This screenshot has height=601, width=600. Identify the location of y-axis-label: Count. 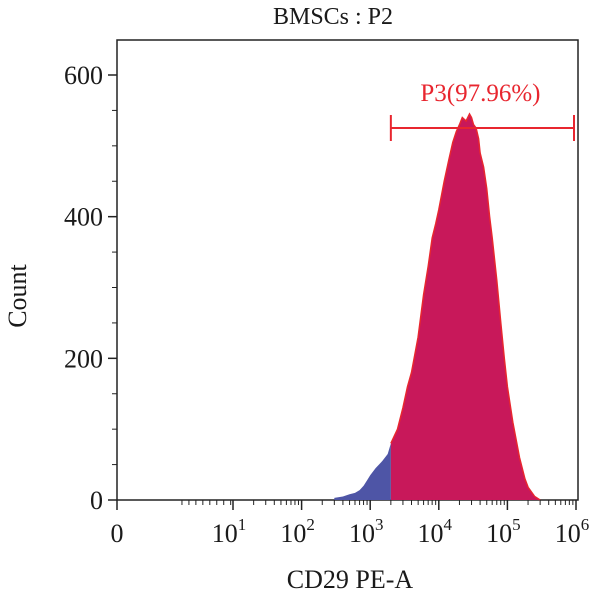
(17, 295).